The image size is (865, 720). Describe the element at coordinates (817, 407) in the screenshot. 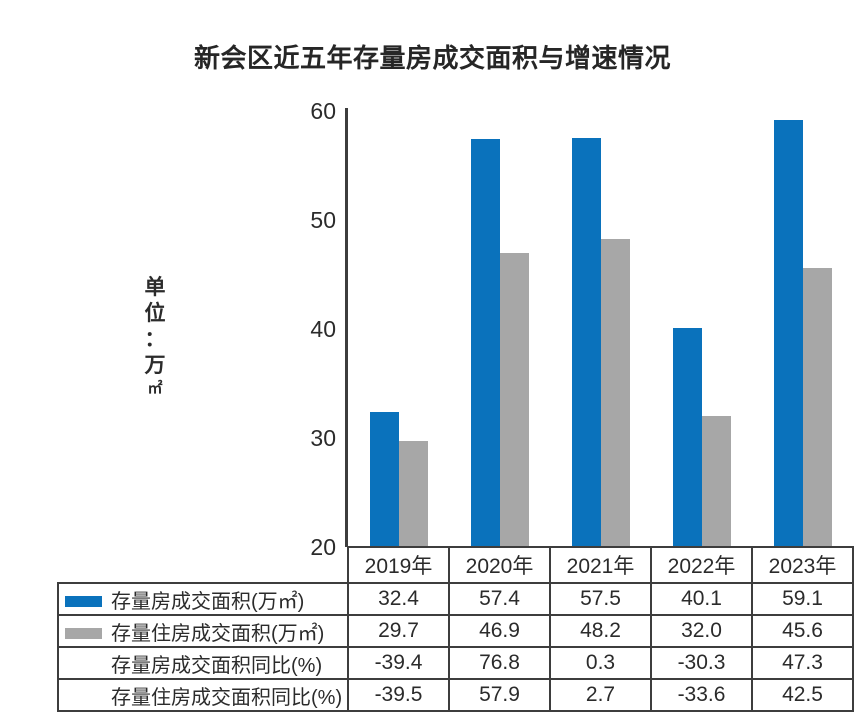

I see `bar-gray-2023年` at that location.